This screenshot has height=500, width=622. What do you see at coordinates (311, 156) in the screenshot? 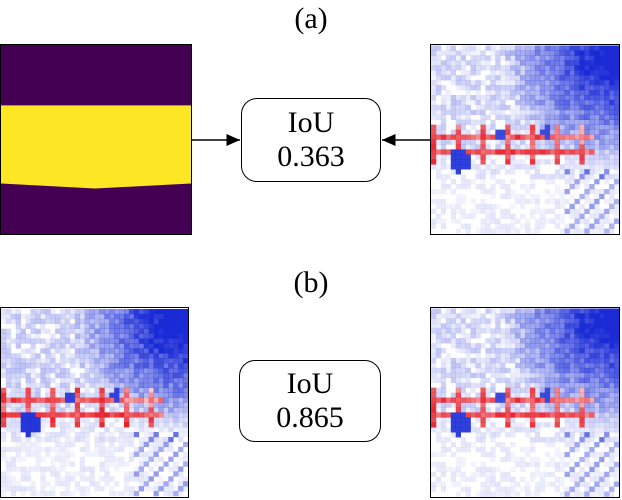
I see `iou-value-a: 0.363` at bounding box center [311, 156].